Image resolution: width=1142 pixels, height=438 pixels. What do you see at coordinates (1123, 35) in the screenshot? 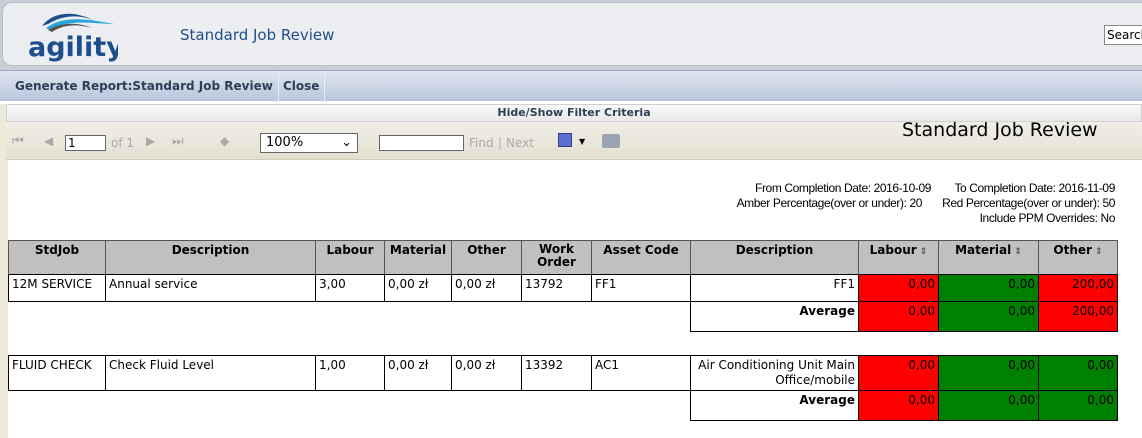
I see `search-input: Search` at bounding box center [1123, 35].